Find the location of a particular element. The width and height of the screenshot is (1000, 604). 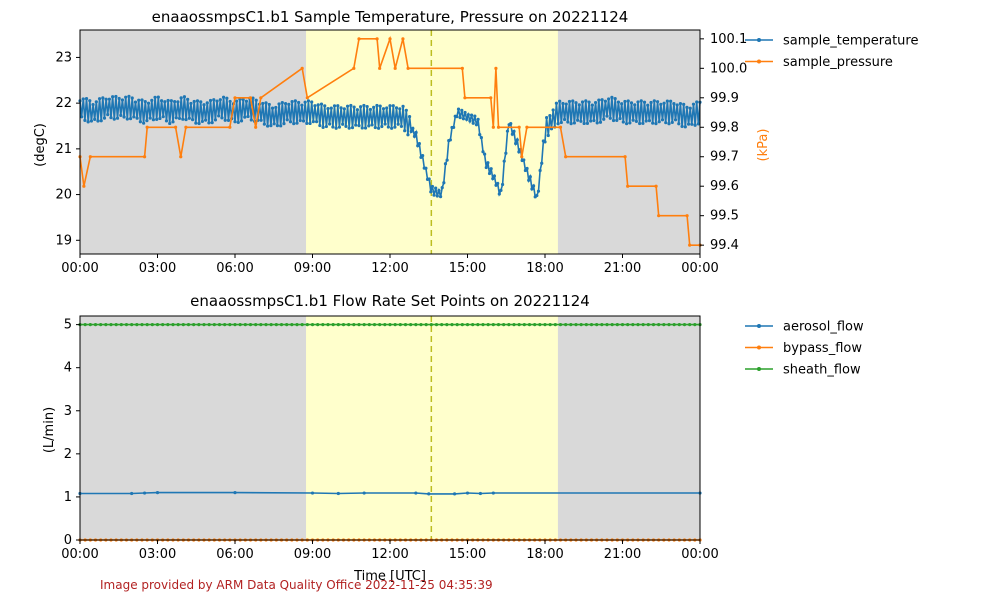

x-tick-label: 09:00 is located at coordinates (312, 554).